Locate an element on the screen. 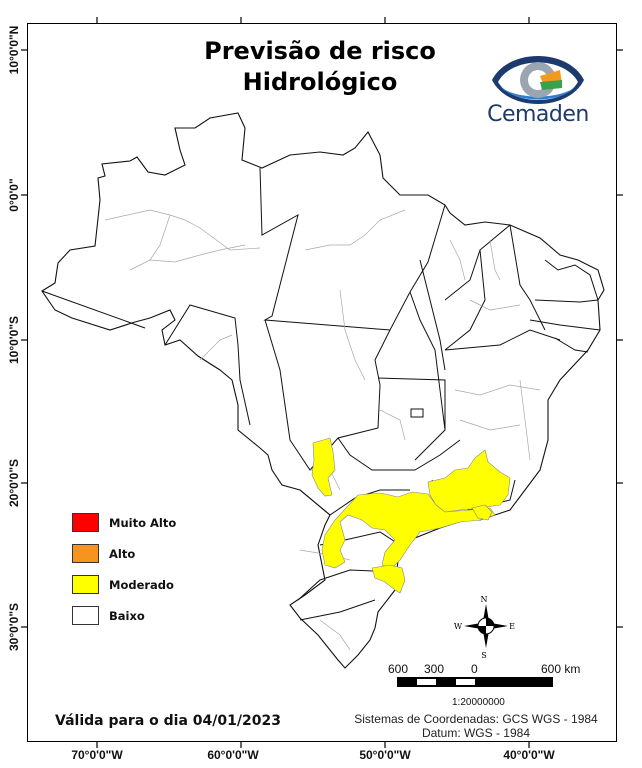 The height and width of the screenshot is (768, 642). legend-item-alto: Alto is located at coordinates (124, 553).